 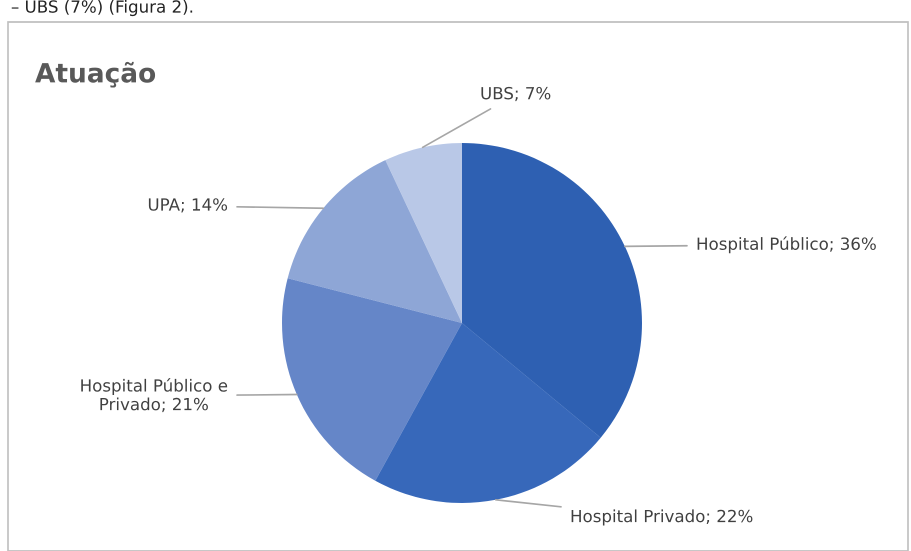 I want to click on text: – UBS (7%) (Figura 2)., so click(x=102, y=8).